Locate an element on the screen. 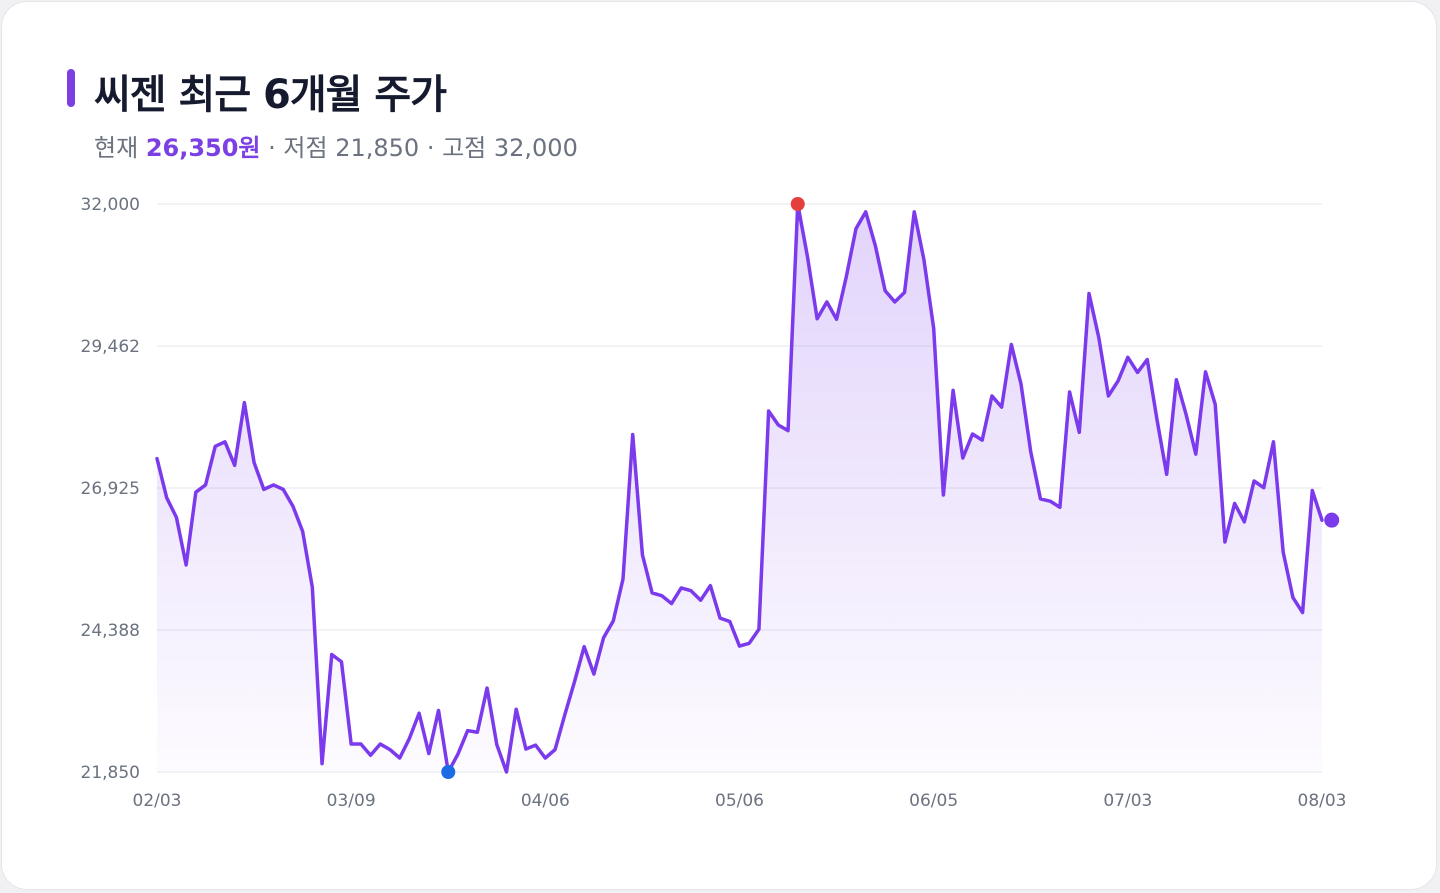  high-point-marker is located at coordinates (797, 204).